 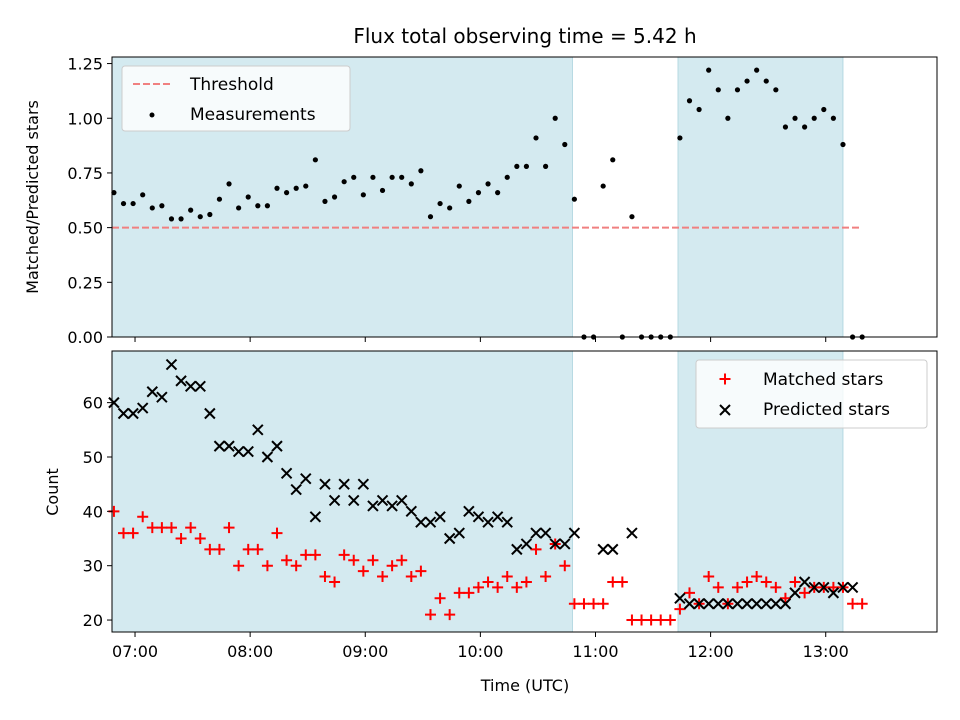 I want to click on legend-predicted-label: Predicted stars, so click(x=826, y=410).